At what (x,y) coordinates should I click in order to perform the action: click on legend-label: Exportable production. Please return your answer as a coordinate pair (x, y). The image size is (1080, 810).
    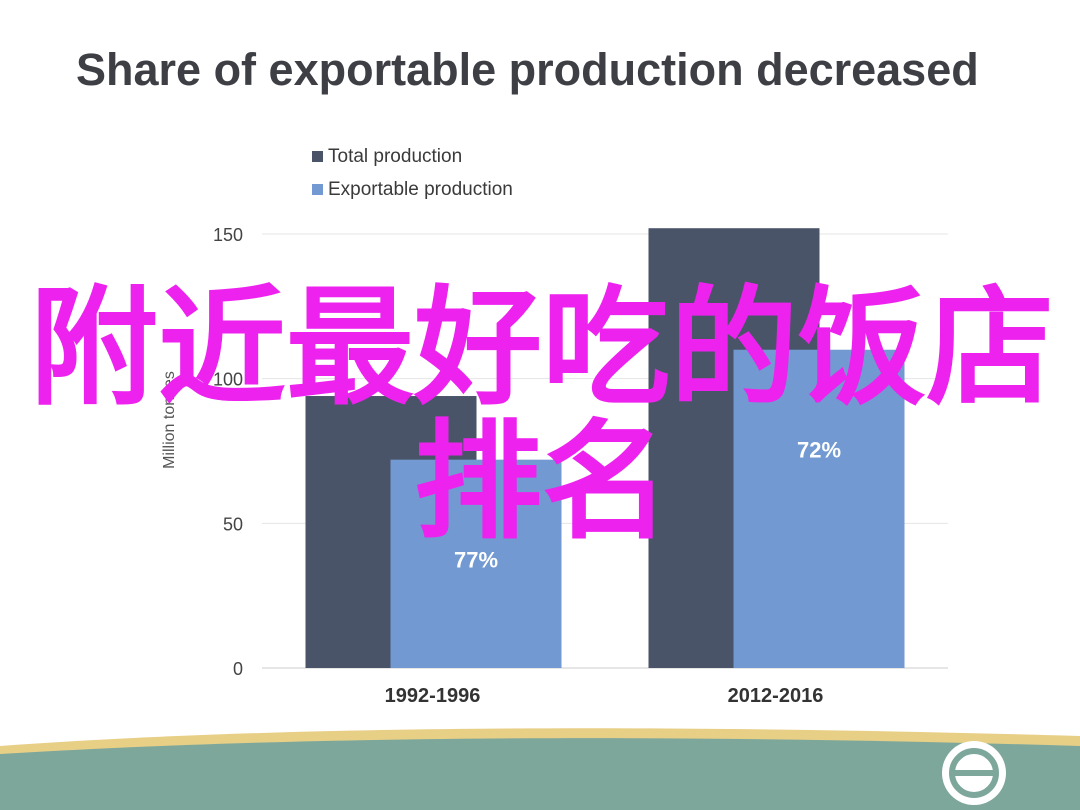
    Looking at the image, I should click on (420, 189).